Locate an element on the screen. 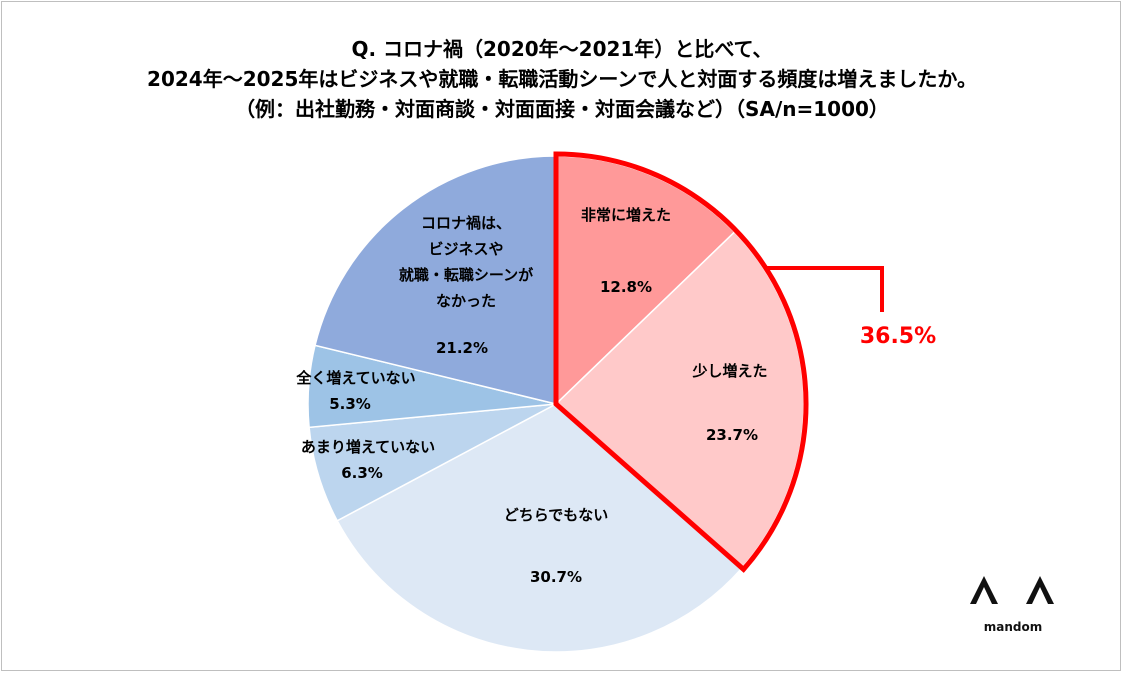  highlight-total-label: 36.5% is located at coordinates (898, 336).